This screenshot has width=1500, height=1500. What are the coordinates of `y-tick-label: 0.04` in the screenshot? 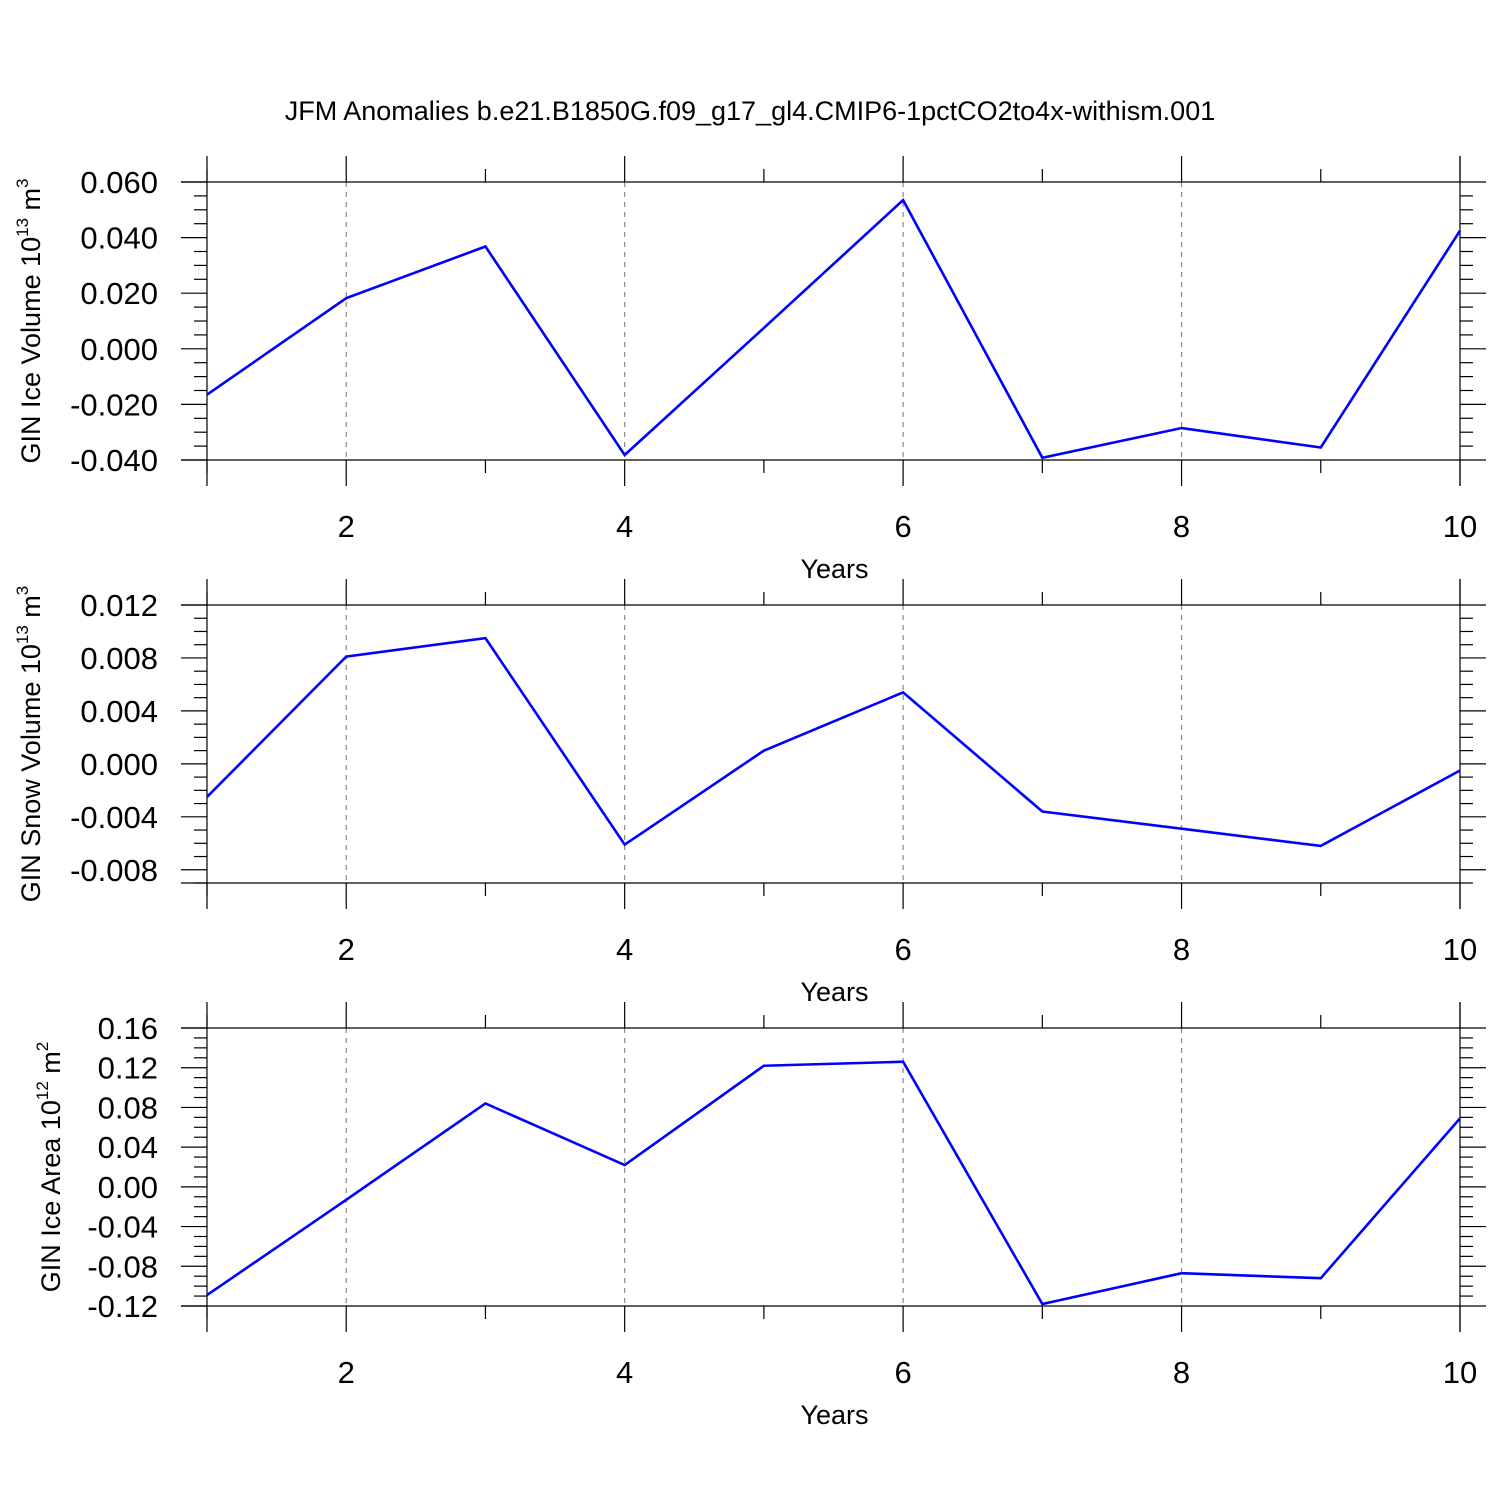 It's located at (128, 1147).